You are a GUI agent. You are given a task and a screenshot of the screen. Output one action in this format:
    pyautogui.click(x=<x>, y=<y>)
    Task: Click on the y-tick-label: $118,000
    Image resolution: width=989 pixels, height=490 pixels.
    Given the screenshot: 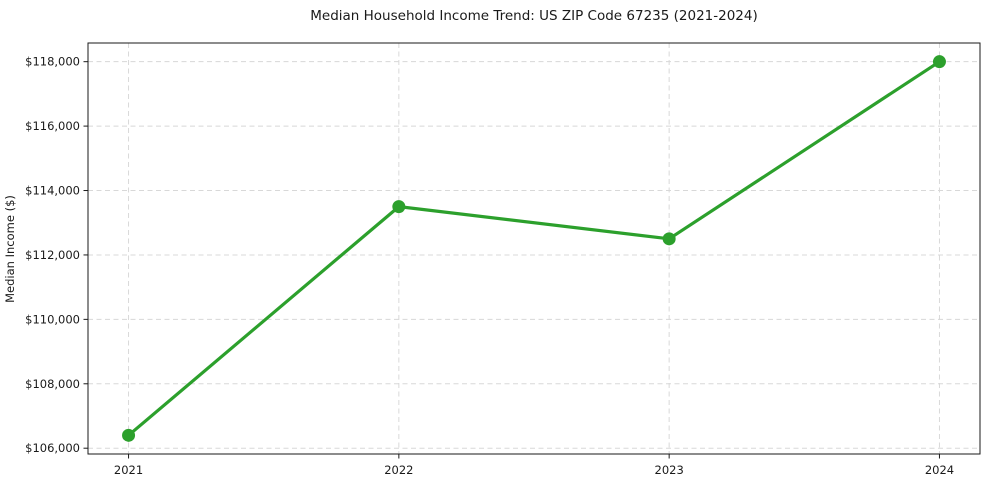 What is the action you would take?
    pyautogui.click(x=52, y=62)
    